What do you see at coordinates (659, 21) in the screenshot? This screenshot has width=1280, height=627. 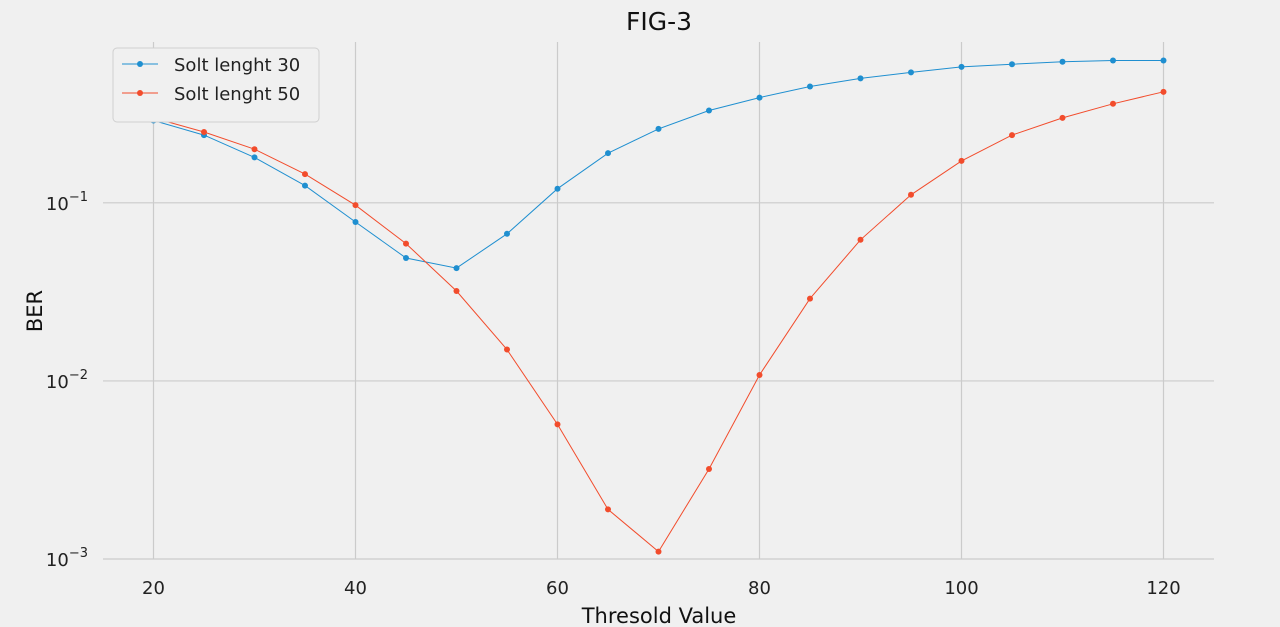 I see `chart-title: FIG-3` at bounding box center [659, 21].